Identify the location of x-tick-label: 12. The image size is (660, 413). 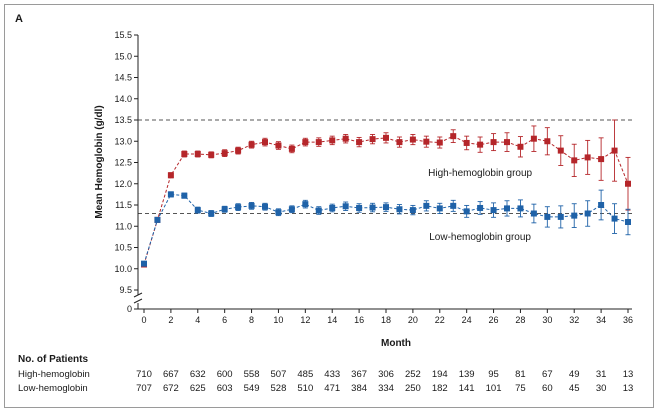
(305, 320).